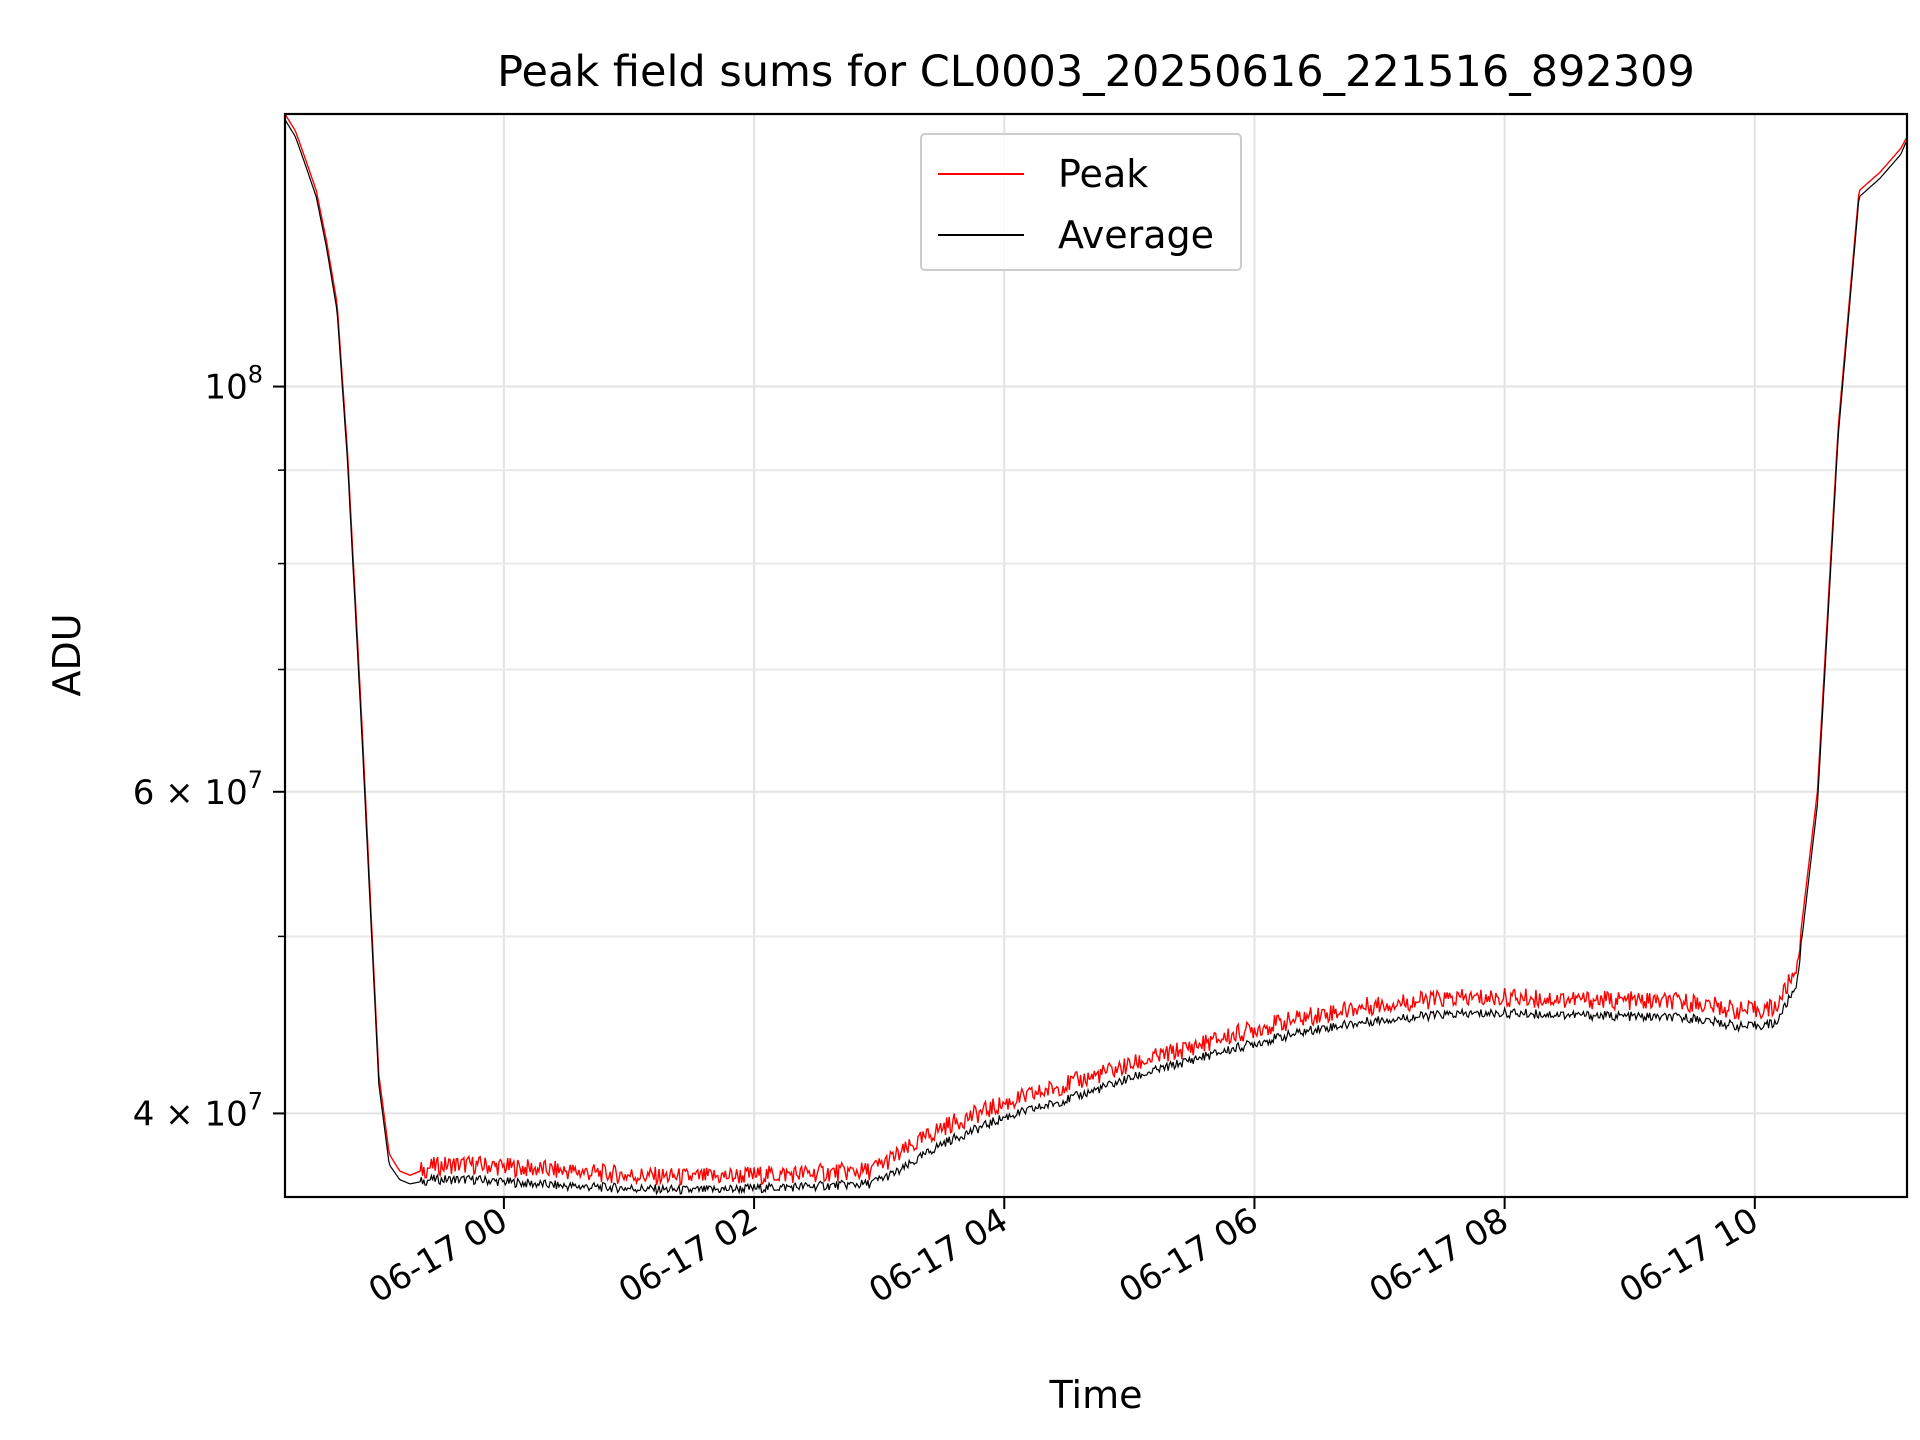  I want to click on x-tick-label: 06-17 00, so click(438, 1255).